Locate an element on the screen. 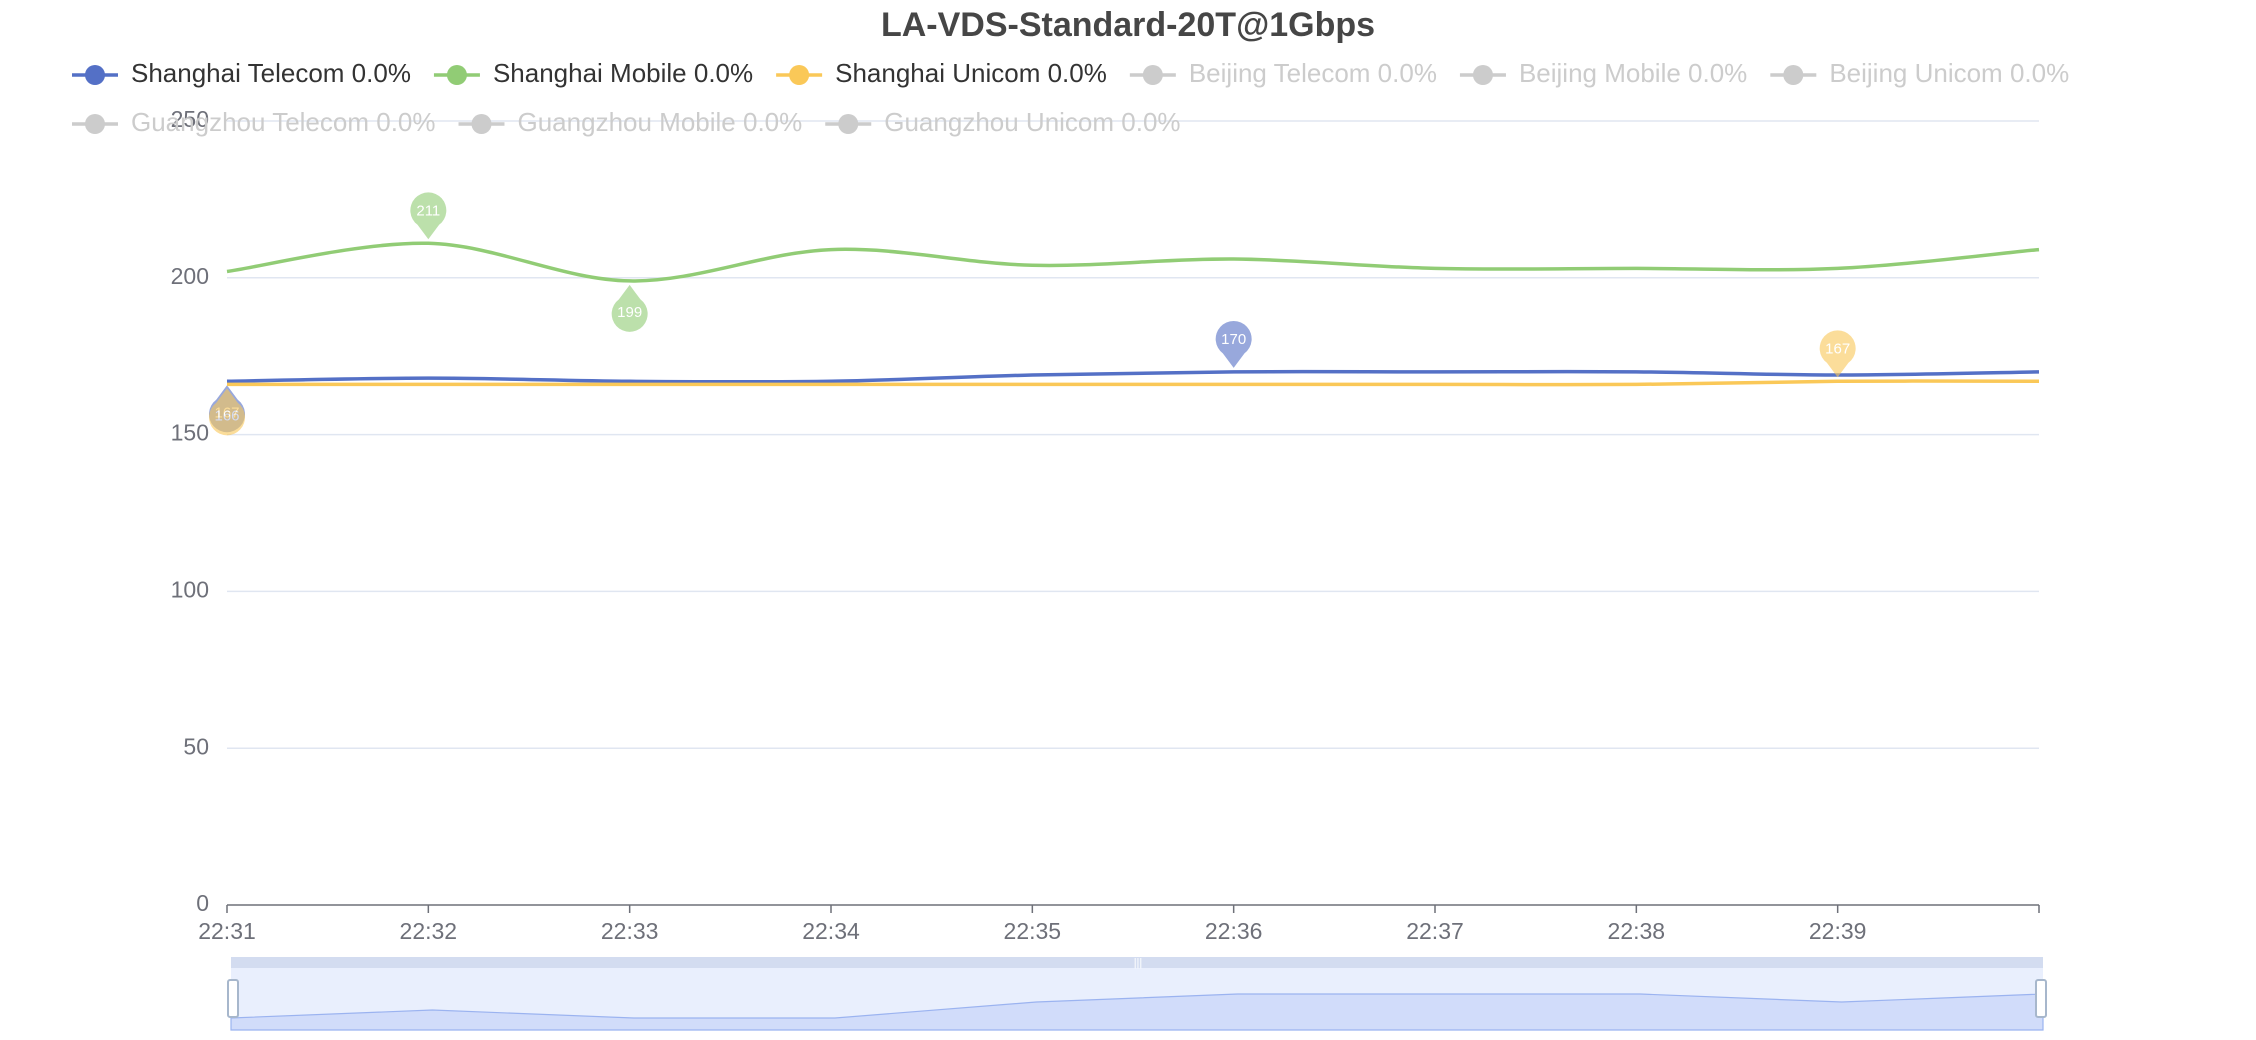  legend-label: Beijing Unicom 0.0% is located at coordinates (1949, 73).